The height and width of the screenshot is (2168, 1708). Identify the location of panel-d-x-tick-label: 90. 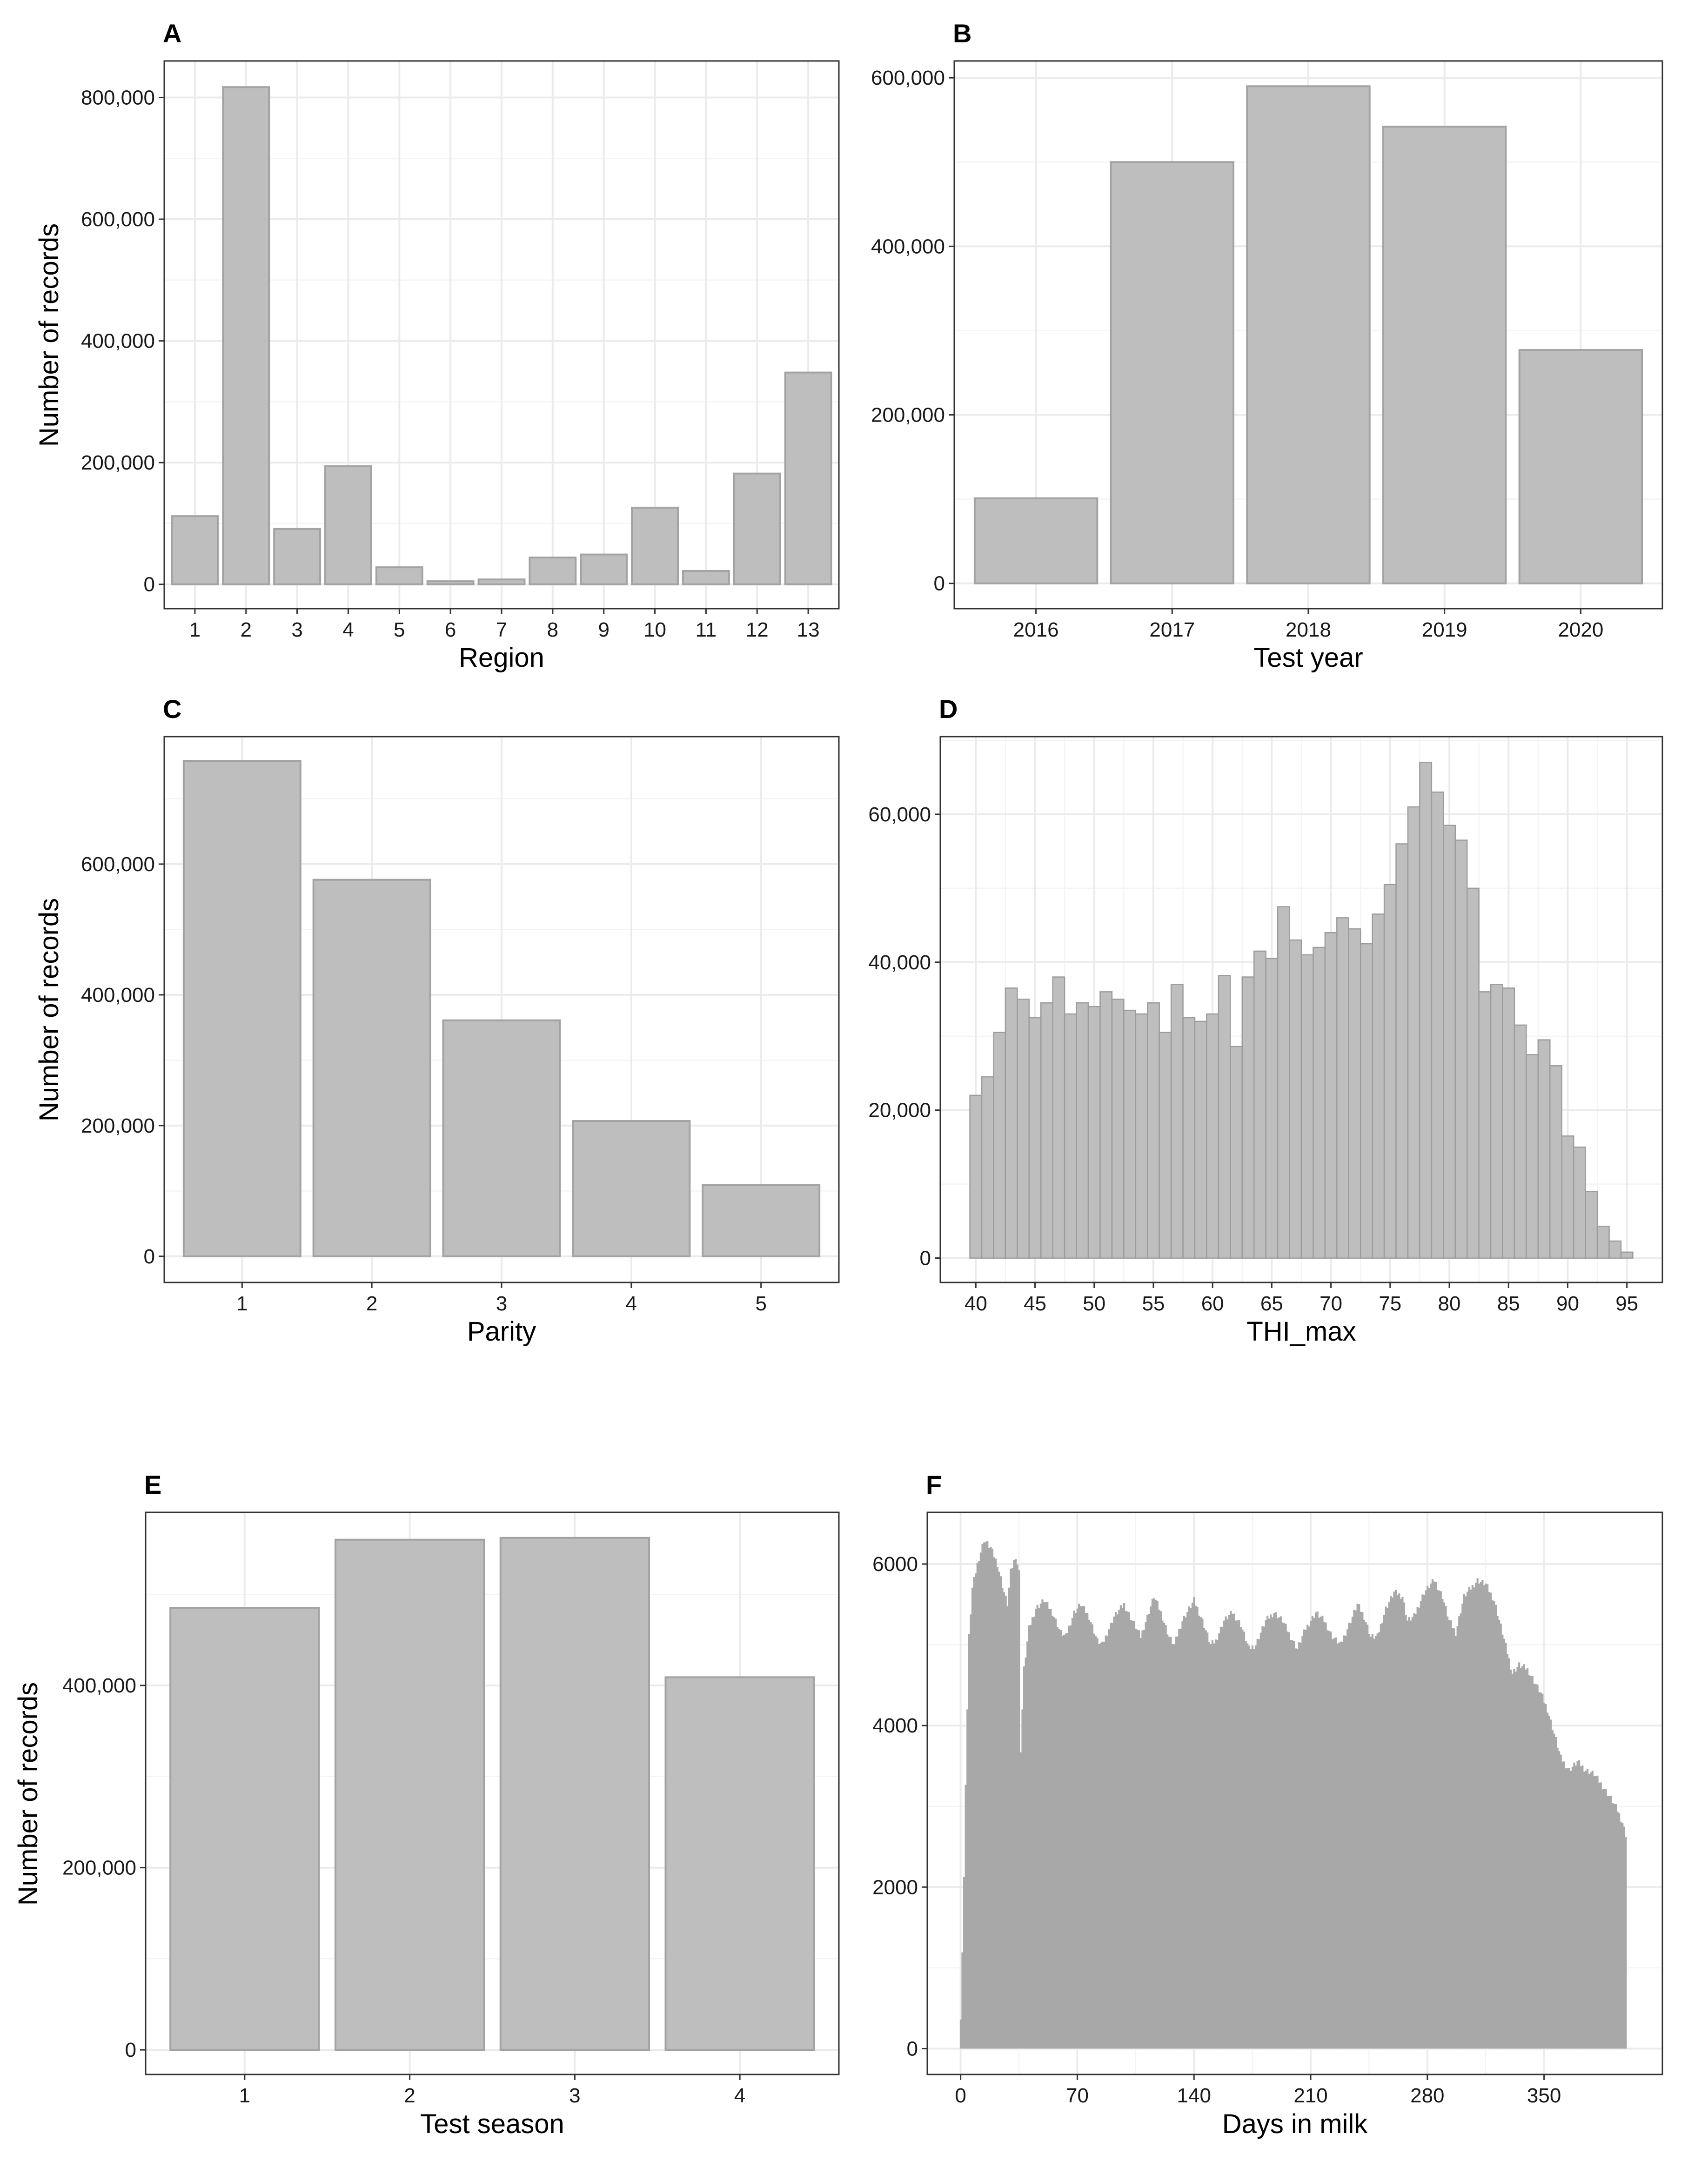
(1568, 1303).